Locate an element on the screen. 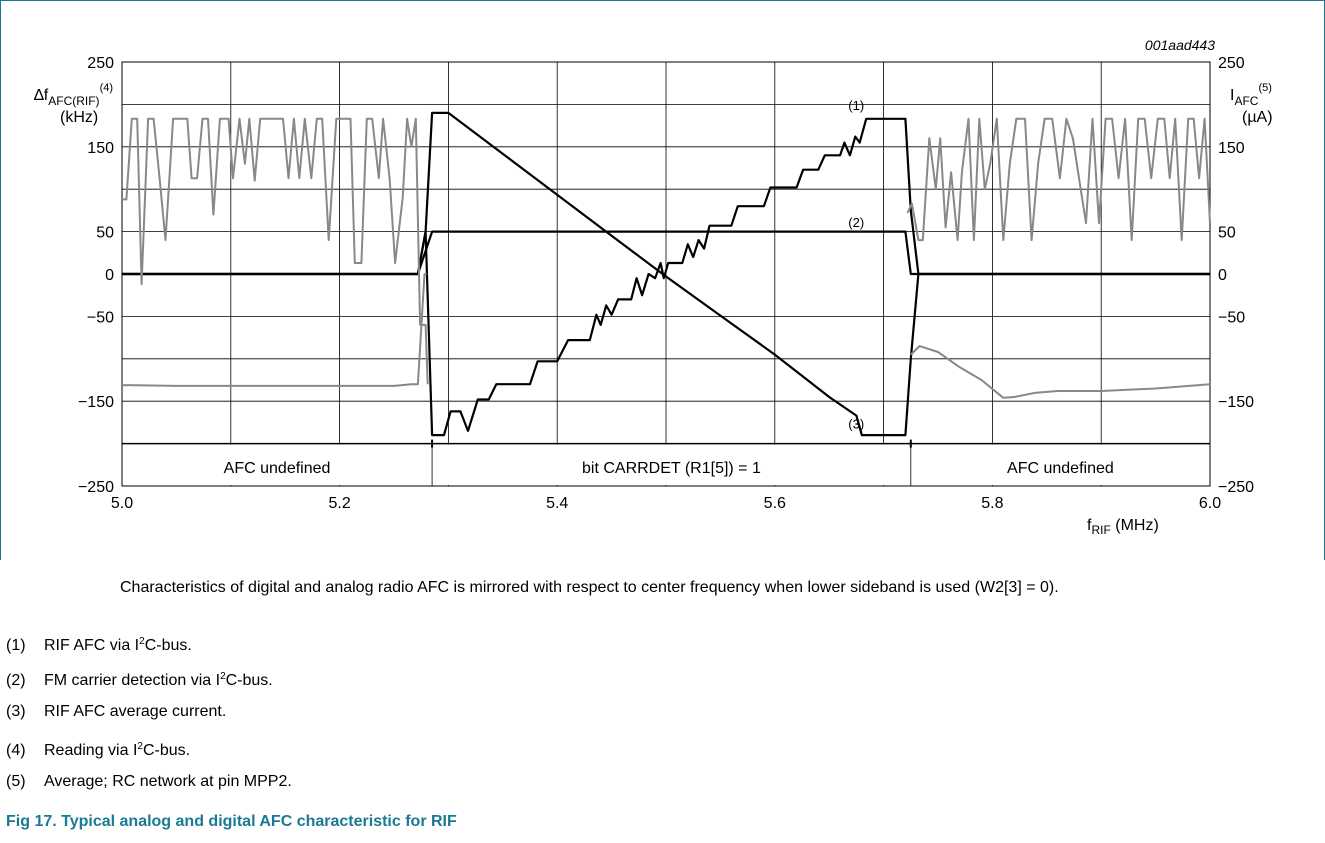 The image size is (1325, 843). region-label: bit CARRDET (R1[5]) = 1 is located at coordinates (671, 468).